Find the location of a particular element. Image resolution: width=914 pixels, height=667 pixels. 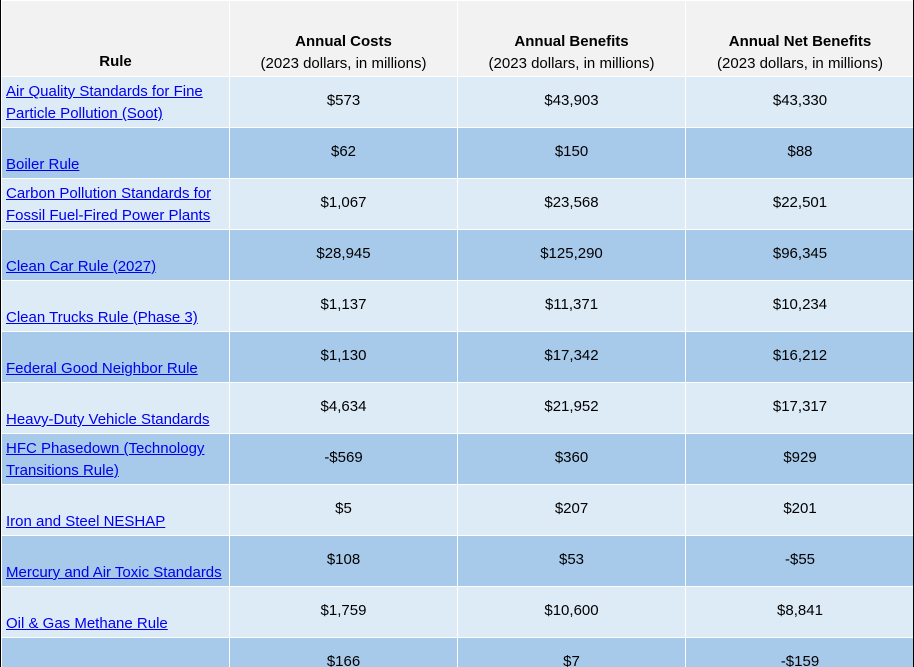

net-benefits-cell: $17,317 is located at coordinates (799, 408).